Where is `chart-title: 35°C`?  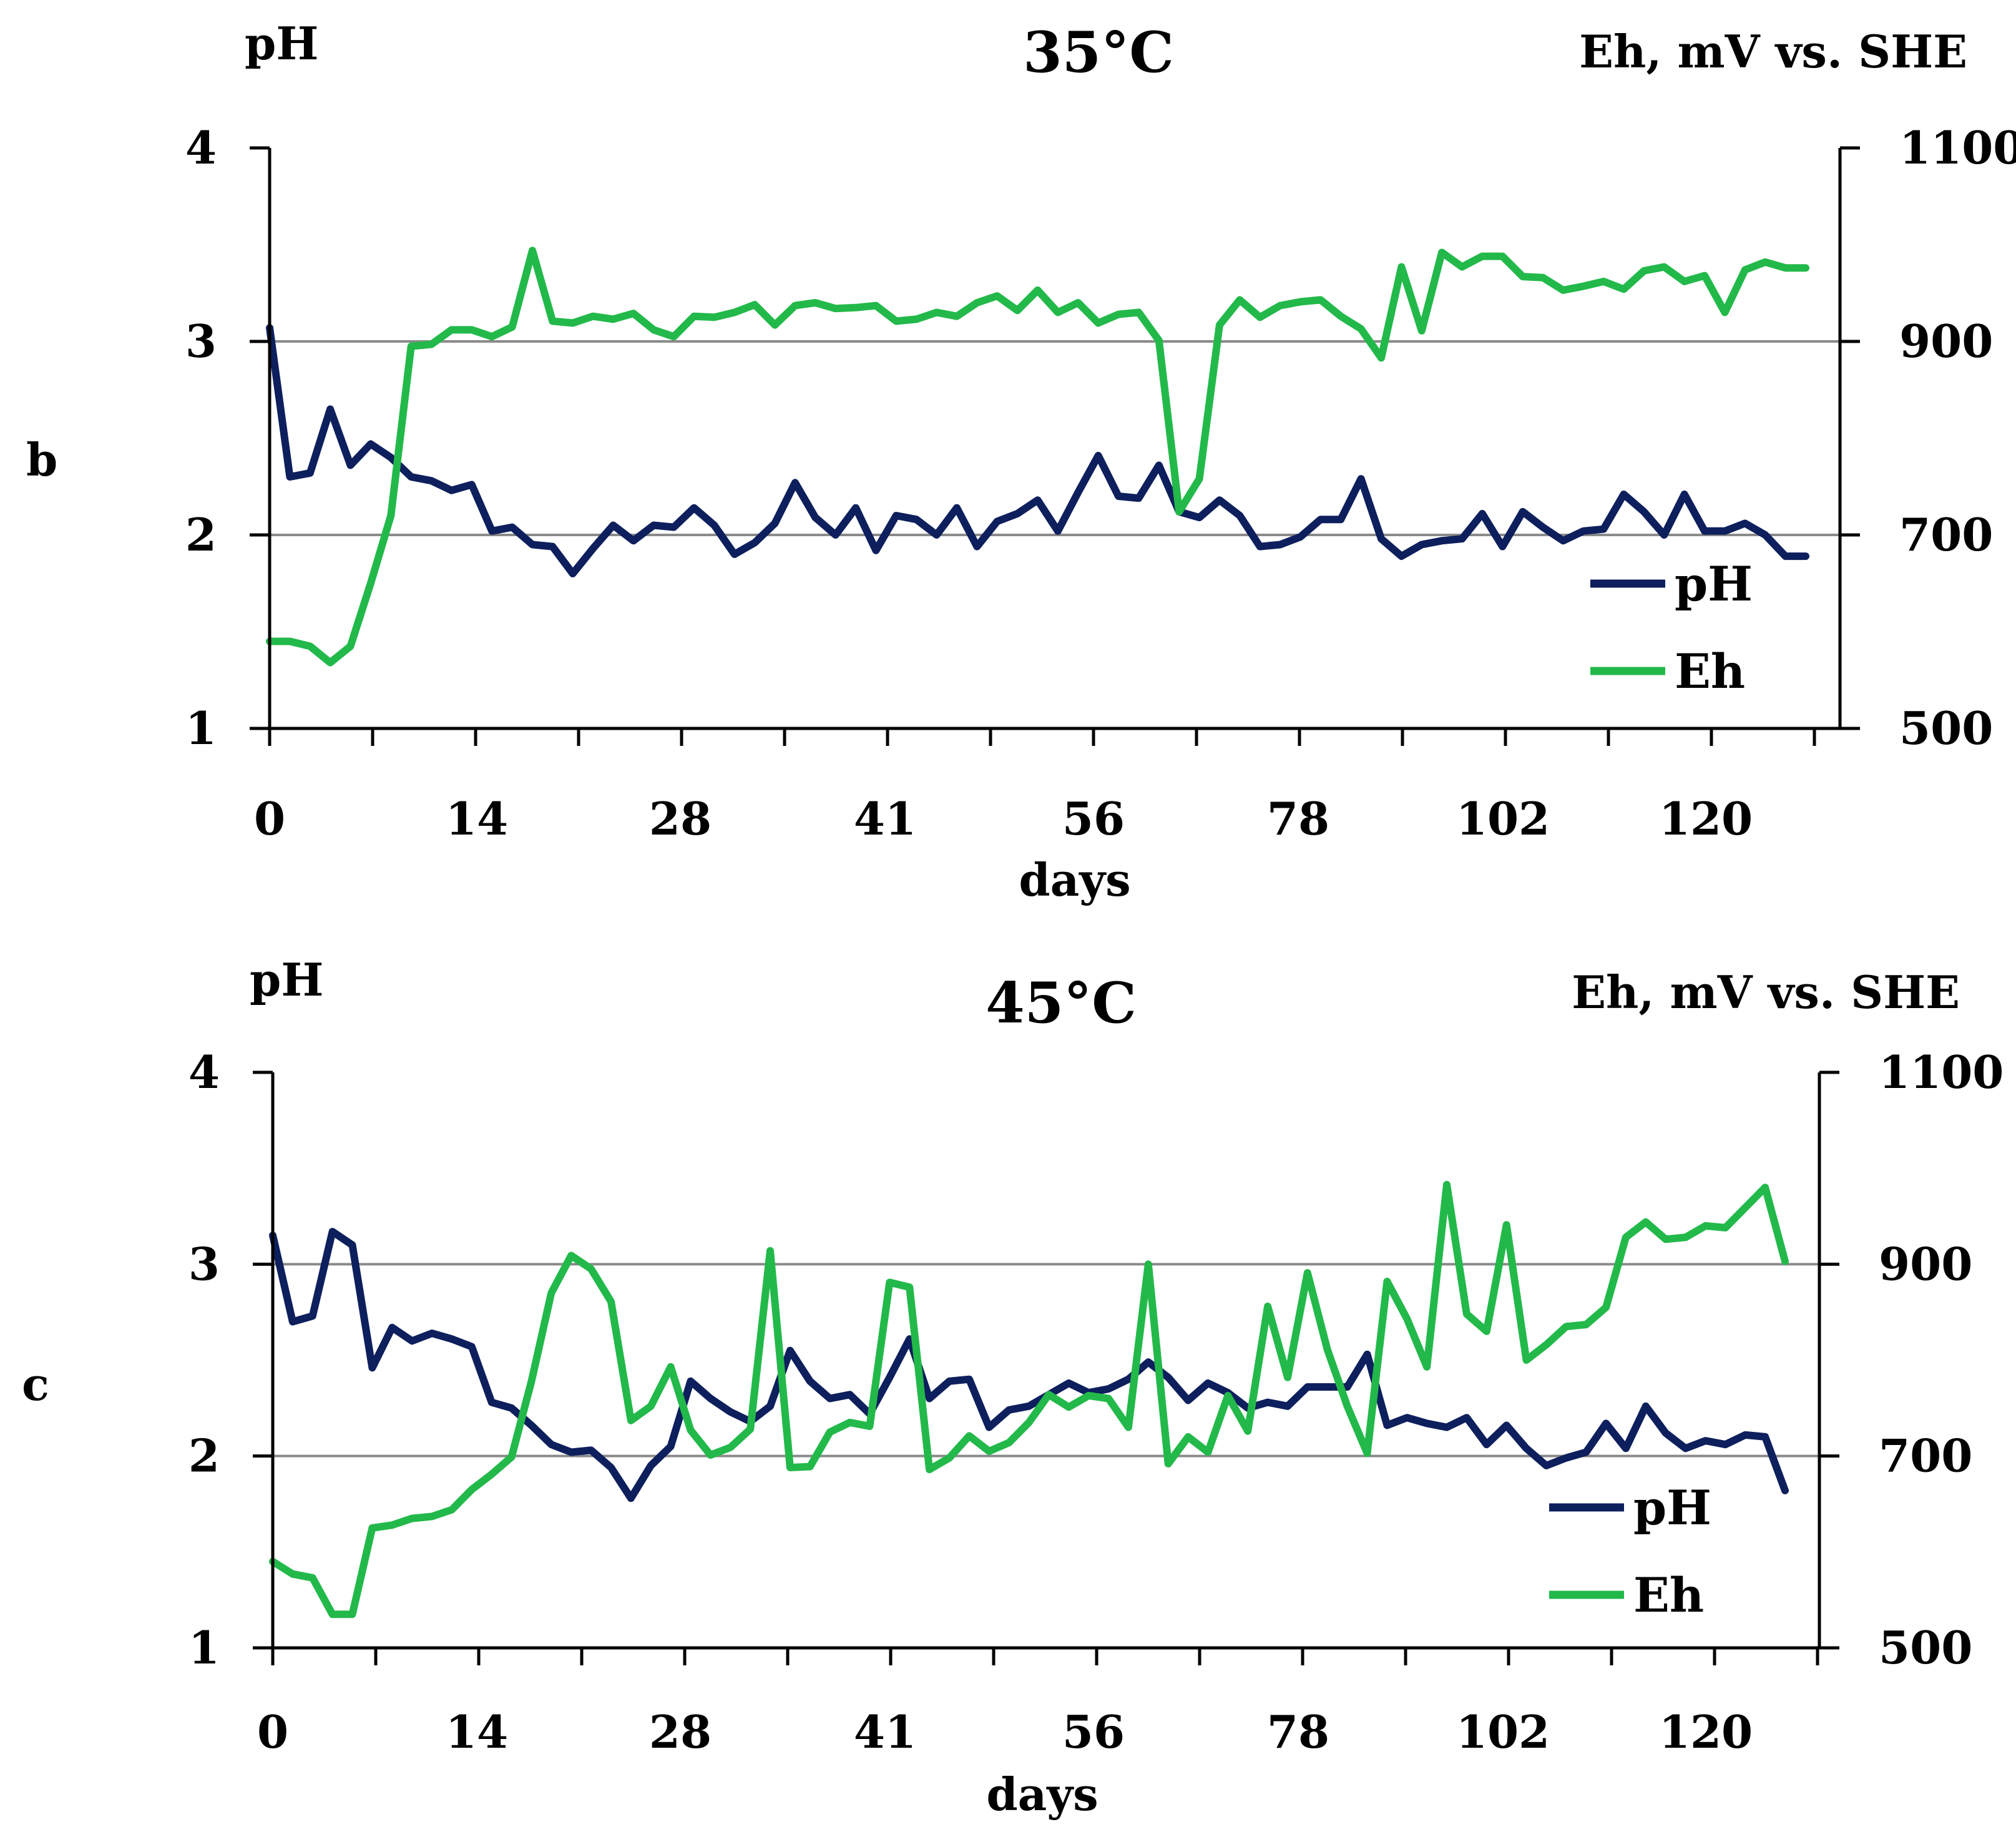 chart-title: 35°C is located at coordinates (1098, 52).